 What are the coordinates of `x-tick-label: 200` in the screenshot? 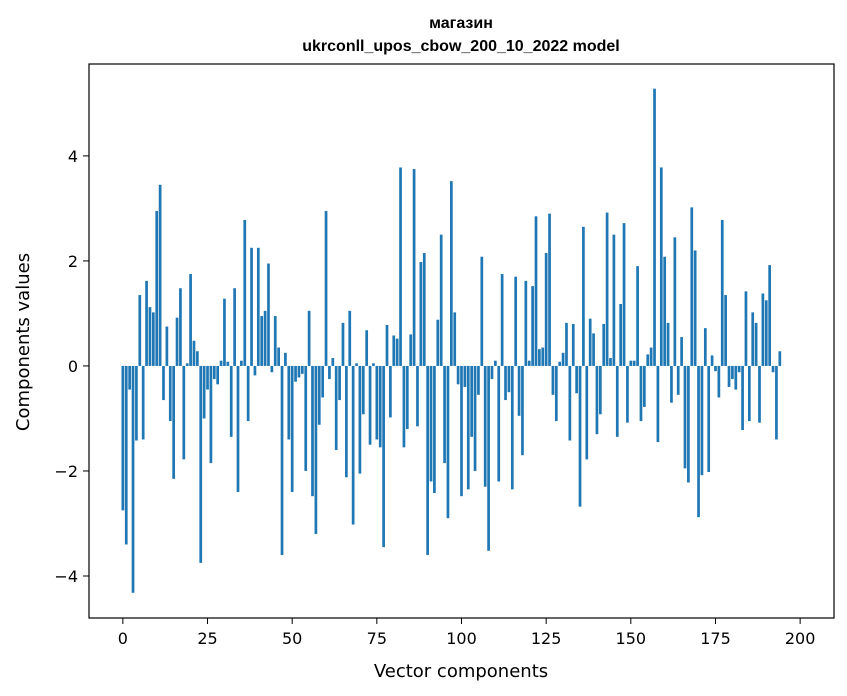 It's located at (800, 638).